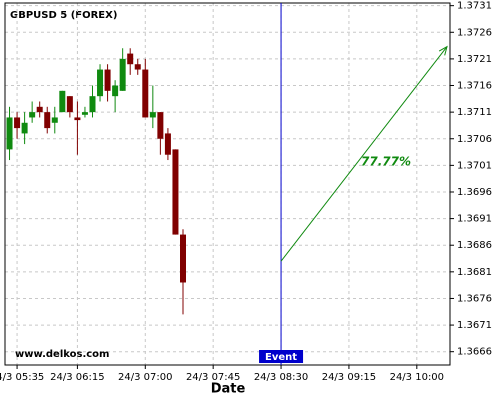  I want to click on x-tick-label: 24/3 10:00, so click(417, 377).